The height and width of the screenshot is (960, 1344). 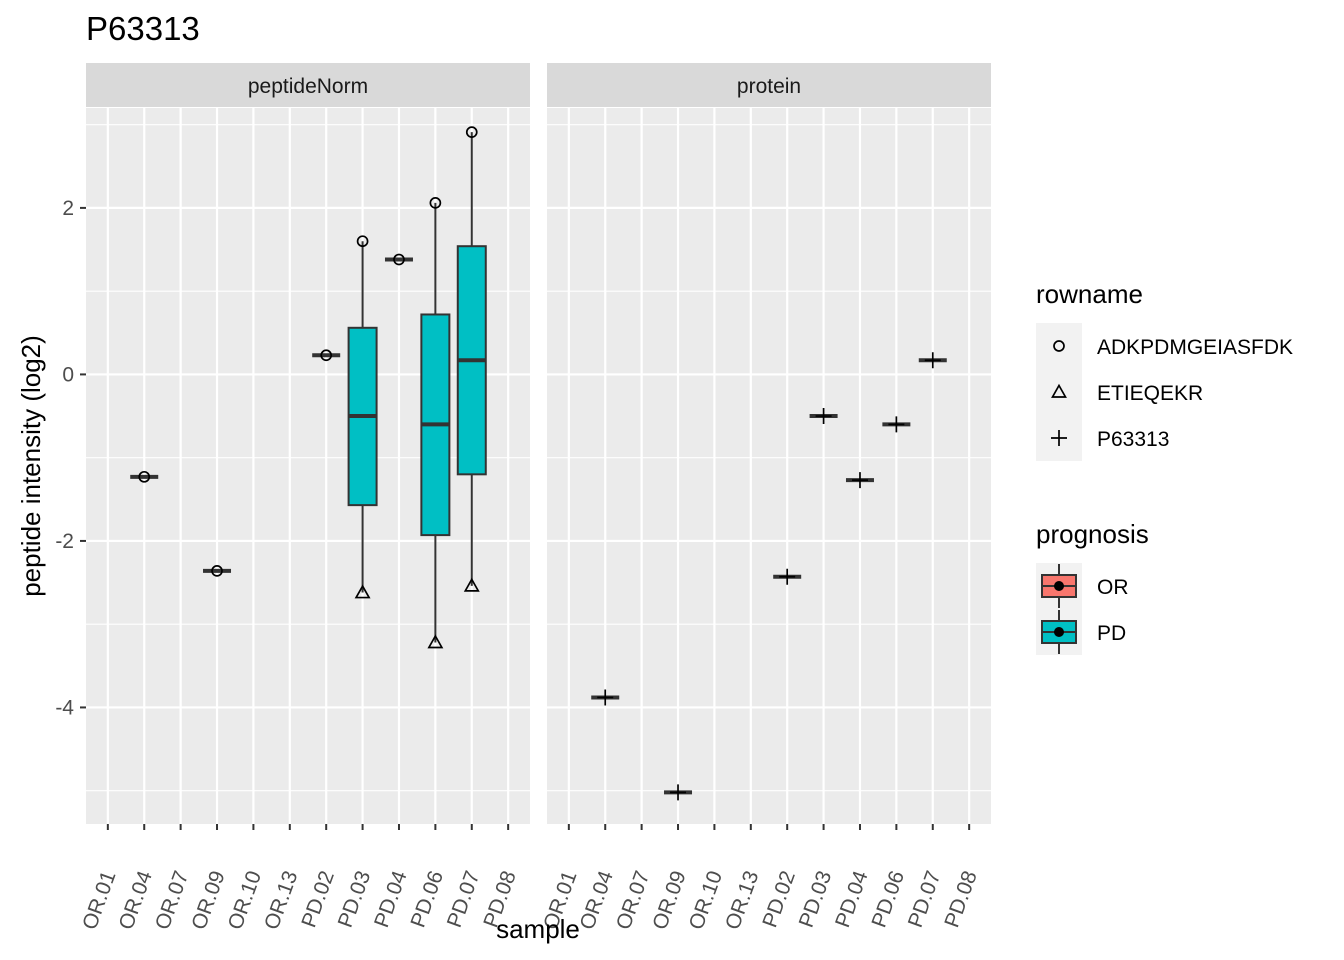 I want to click on legend-prognosis: prognosis OR PD, so click(x=1092, y=587).